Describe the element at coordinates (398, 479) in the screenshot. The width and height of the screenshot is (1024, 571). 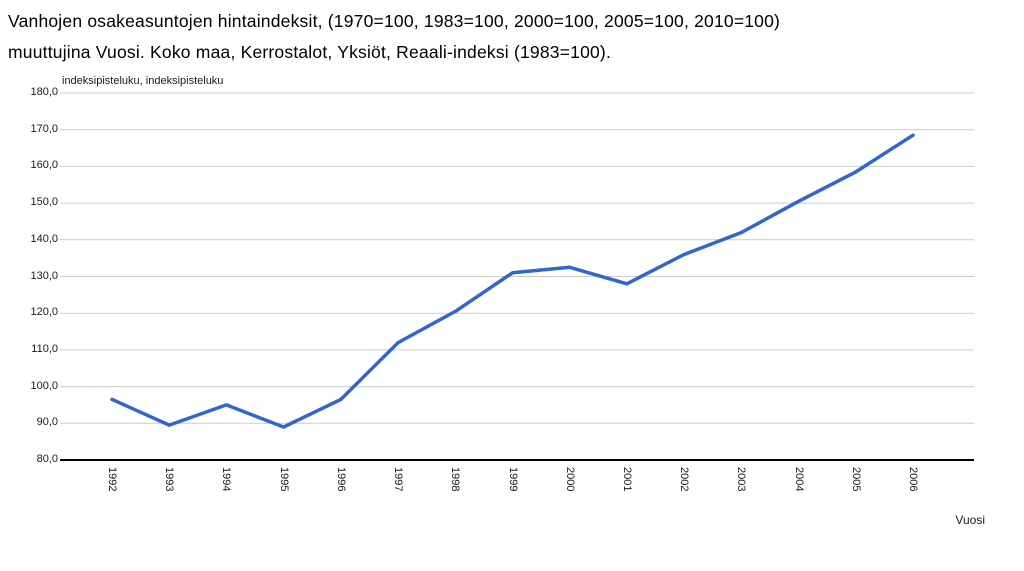
I see `x-axis-tick-label: 1997` at that location.